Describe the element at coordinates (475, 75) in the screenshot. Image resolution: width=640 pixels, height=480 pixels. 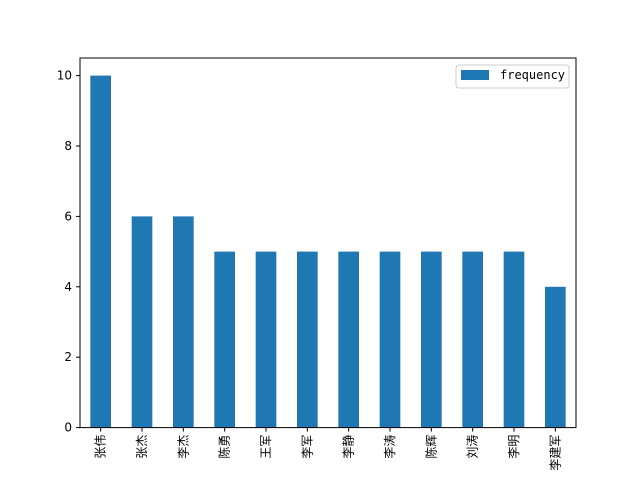
I see `legend-swatch` at that location.